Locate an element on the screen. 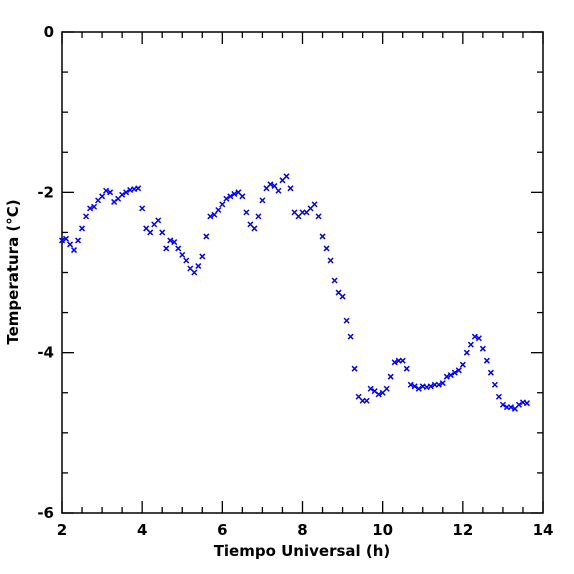  x-tick-label: 12 is located at coordinates (462, 530).